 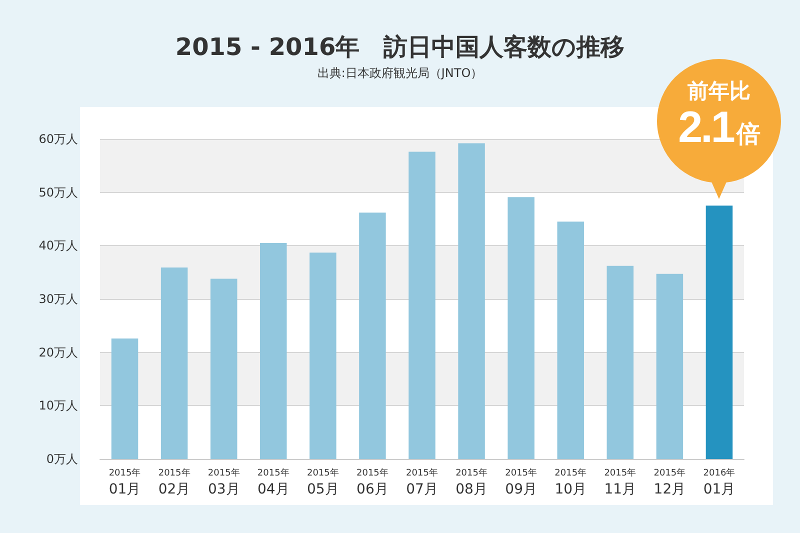 I want to click on x-tick-label: 2015年 05月, so click(x=322, y=483).